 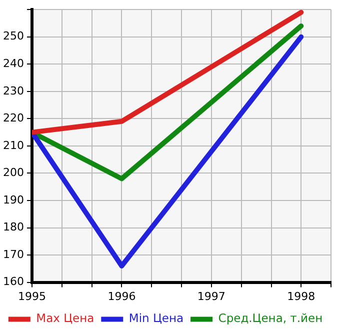 What do you see at coordinates (13, 145) in the screenshot?
I see `y-tick-label: 210` at bounding box center [13, 145].